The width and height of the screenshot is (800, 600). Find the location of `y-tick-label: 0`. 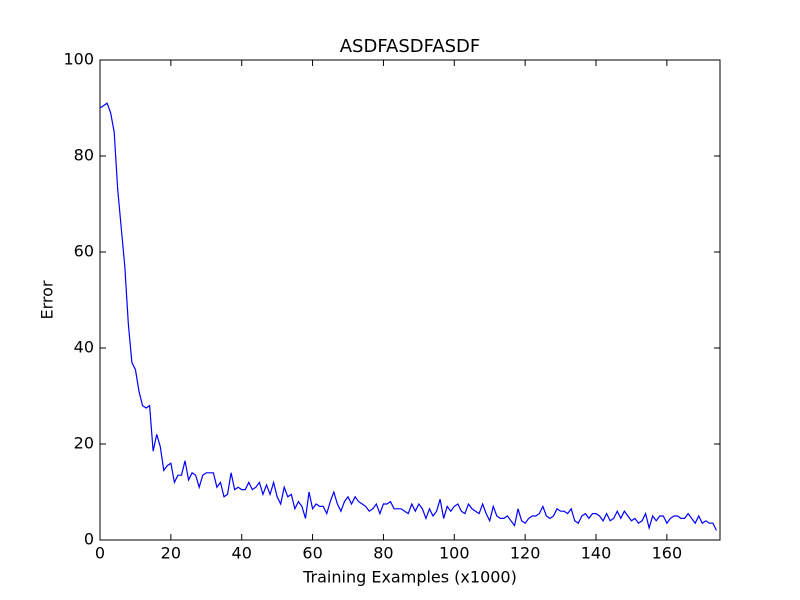

y-tick-label: 0 is located at coordinates (89, 539).